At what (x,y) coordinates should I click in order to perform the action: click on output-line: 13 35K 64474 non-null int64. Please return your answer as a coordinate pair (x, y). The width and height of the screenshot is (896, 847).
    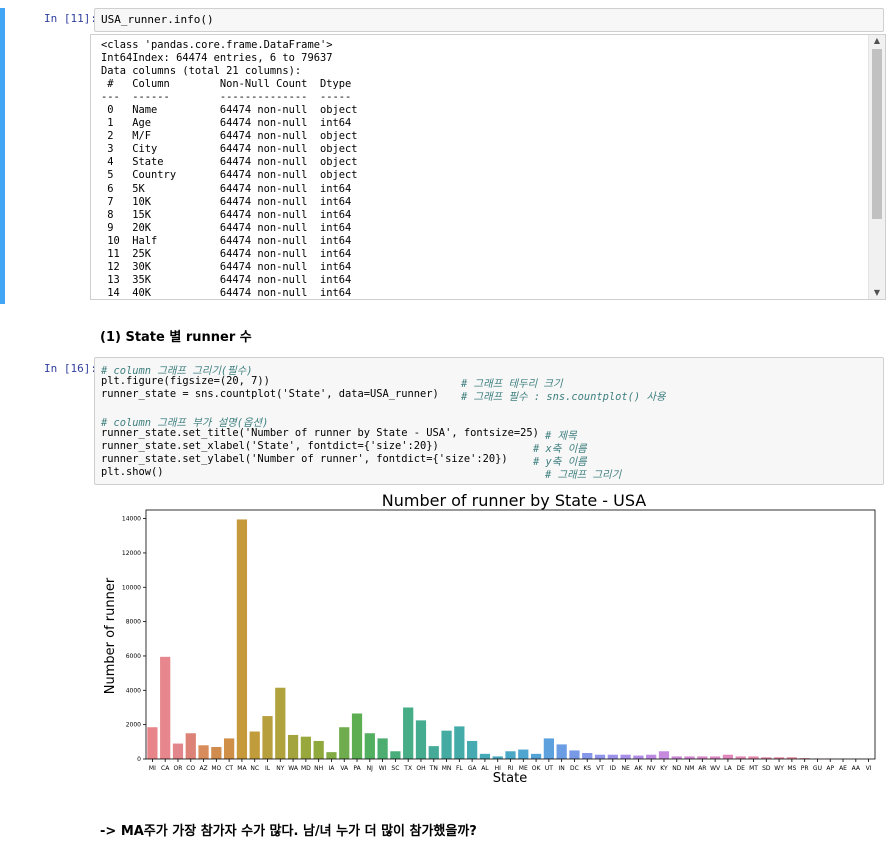
    Looking at the image, I should click on (229, 279).